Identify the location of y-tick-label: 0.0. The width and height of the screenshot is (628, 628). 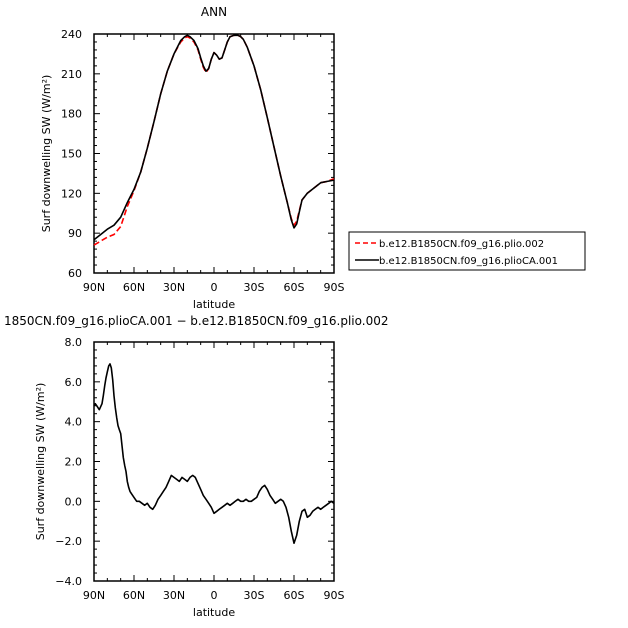
(74, 501).